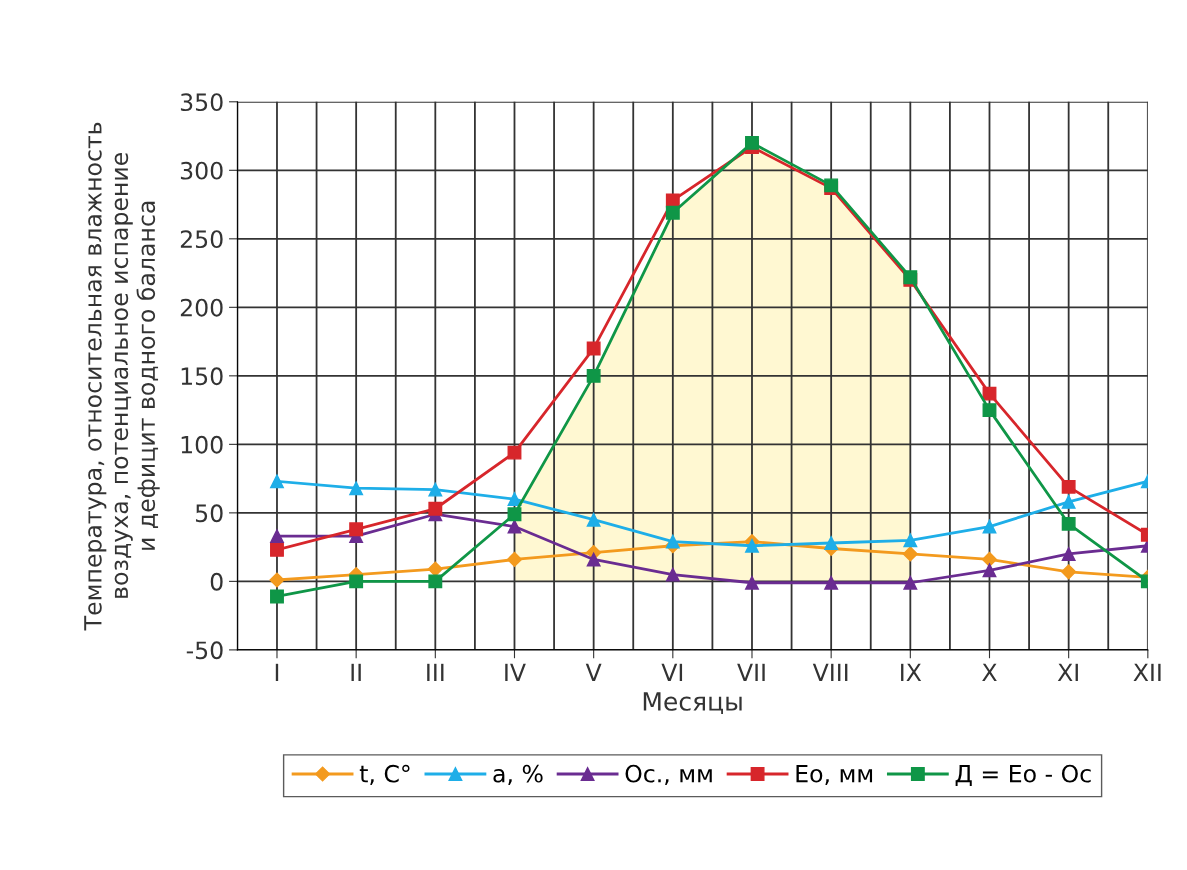 This screenshot has width=1187, height=870. What do you see at coordinates (202, 376) in the screenshot?
I see `y-tick-label: 150` at bounding box center [202, 376].